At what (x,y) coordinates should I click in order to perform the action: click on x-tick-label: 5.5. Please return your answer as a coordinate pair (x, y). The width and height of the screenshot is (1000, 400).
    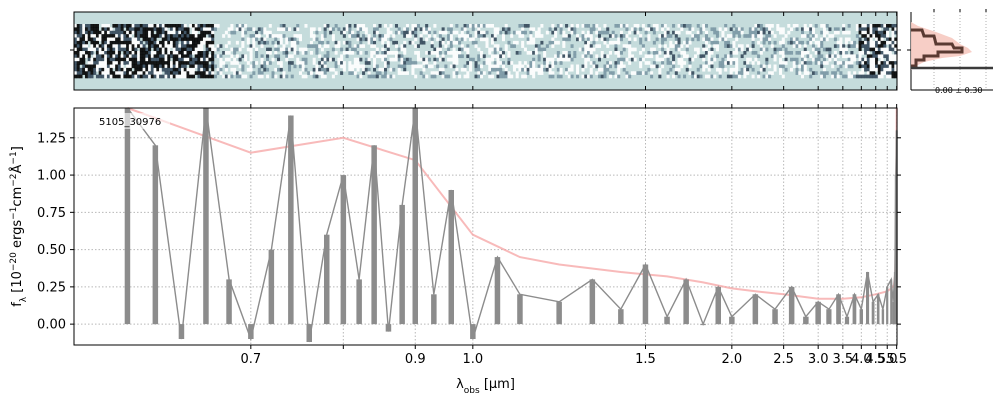
    Looking at the image, I should click on (896, 359).